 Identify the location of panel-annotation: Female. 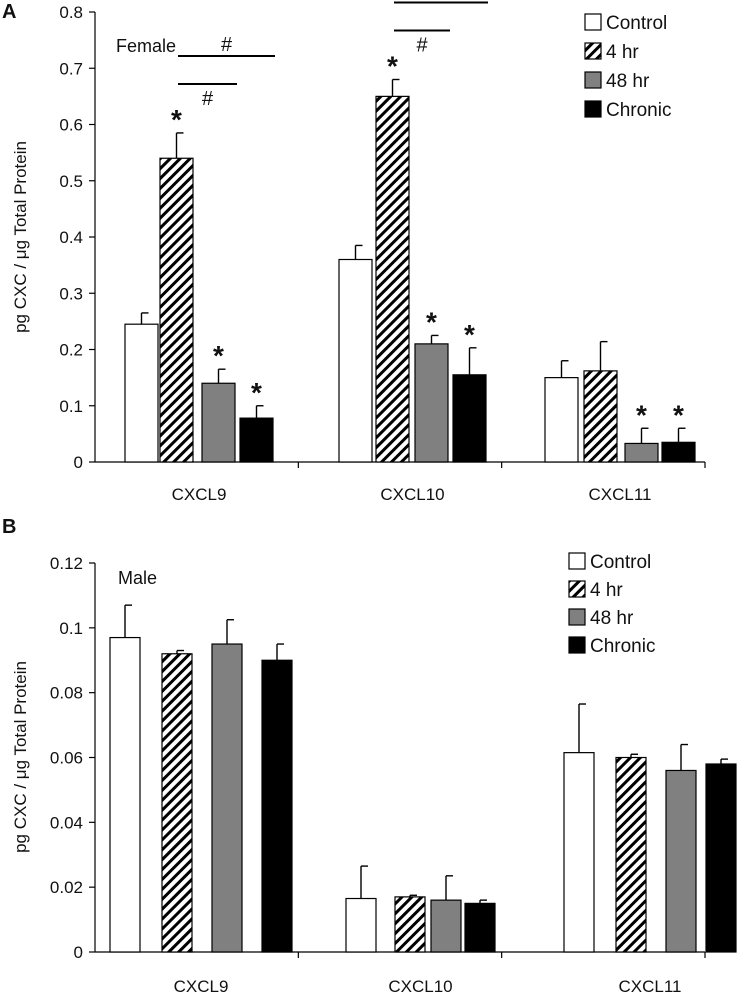
(146, 46).